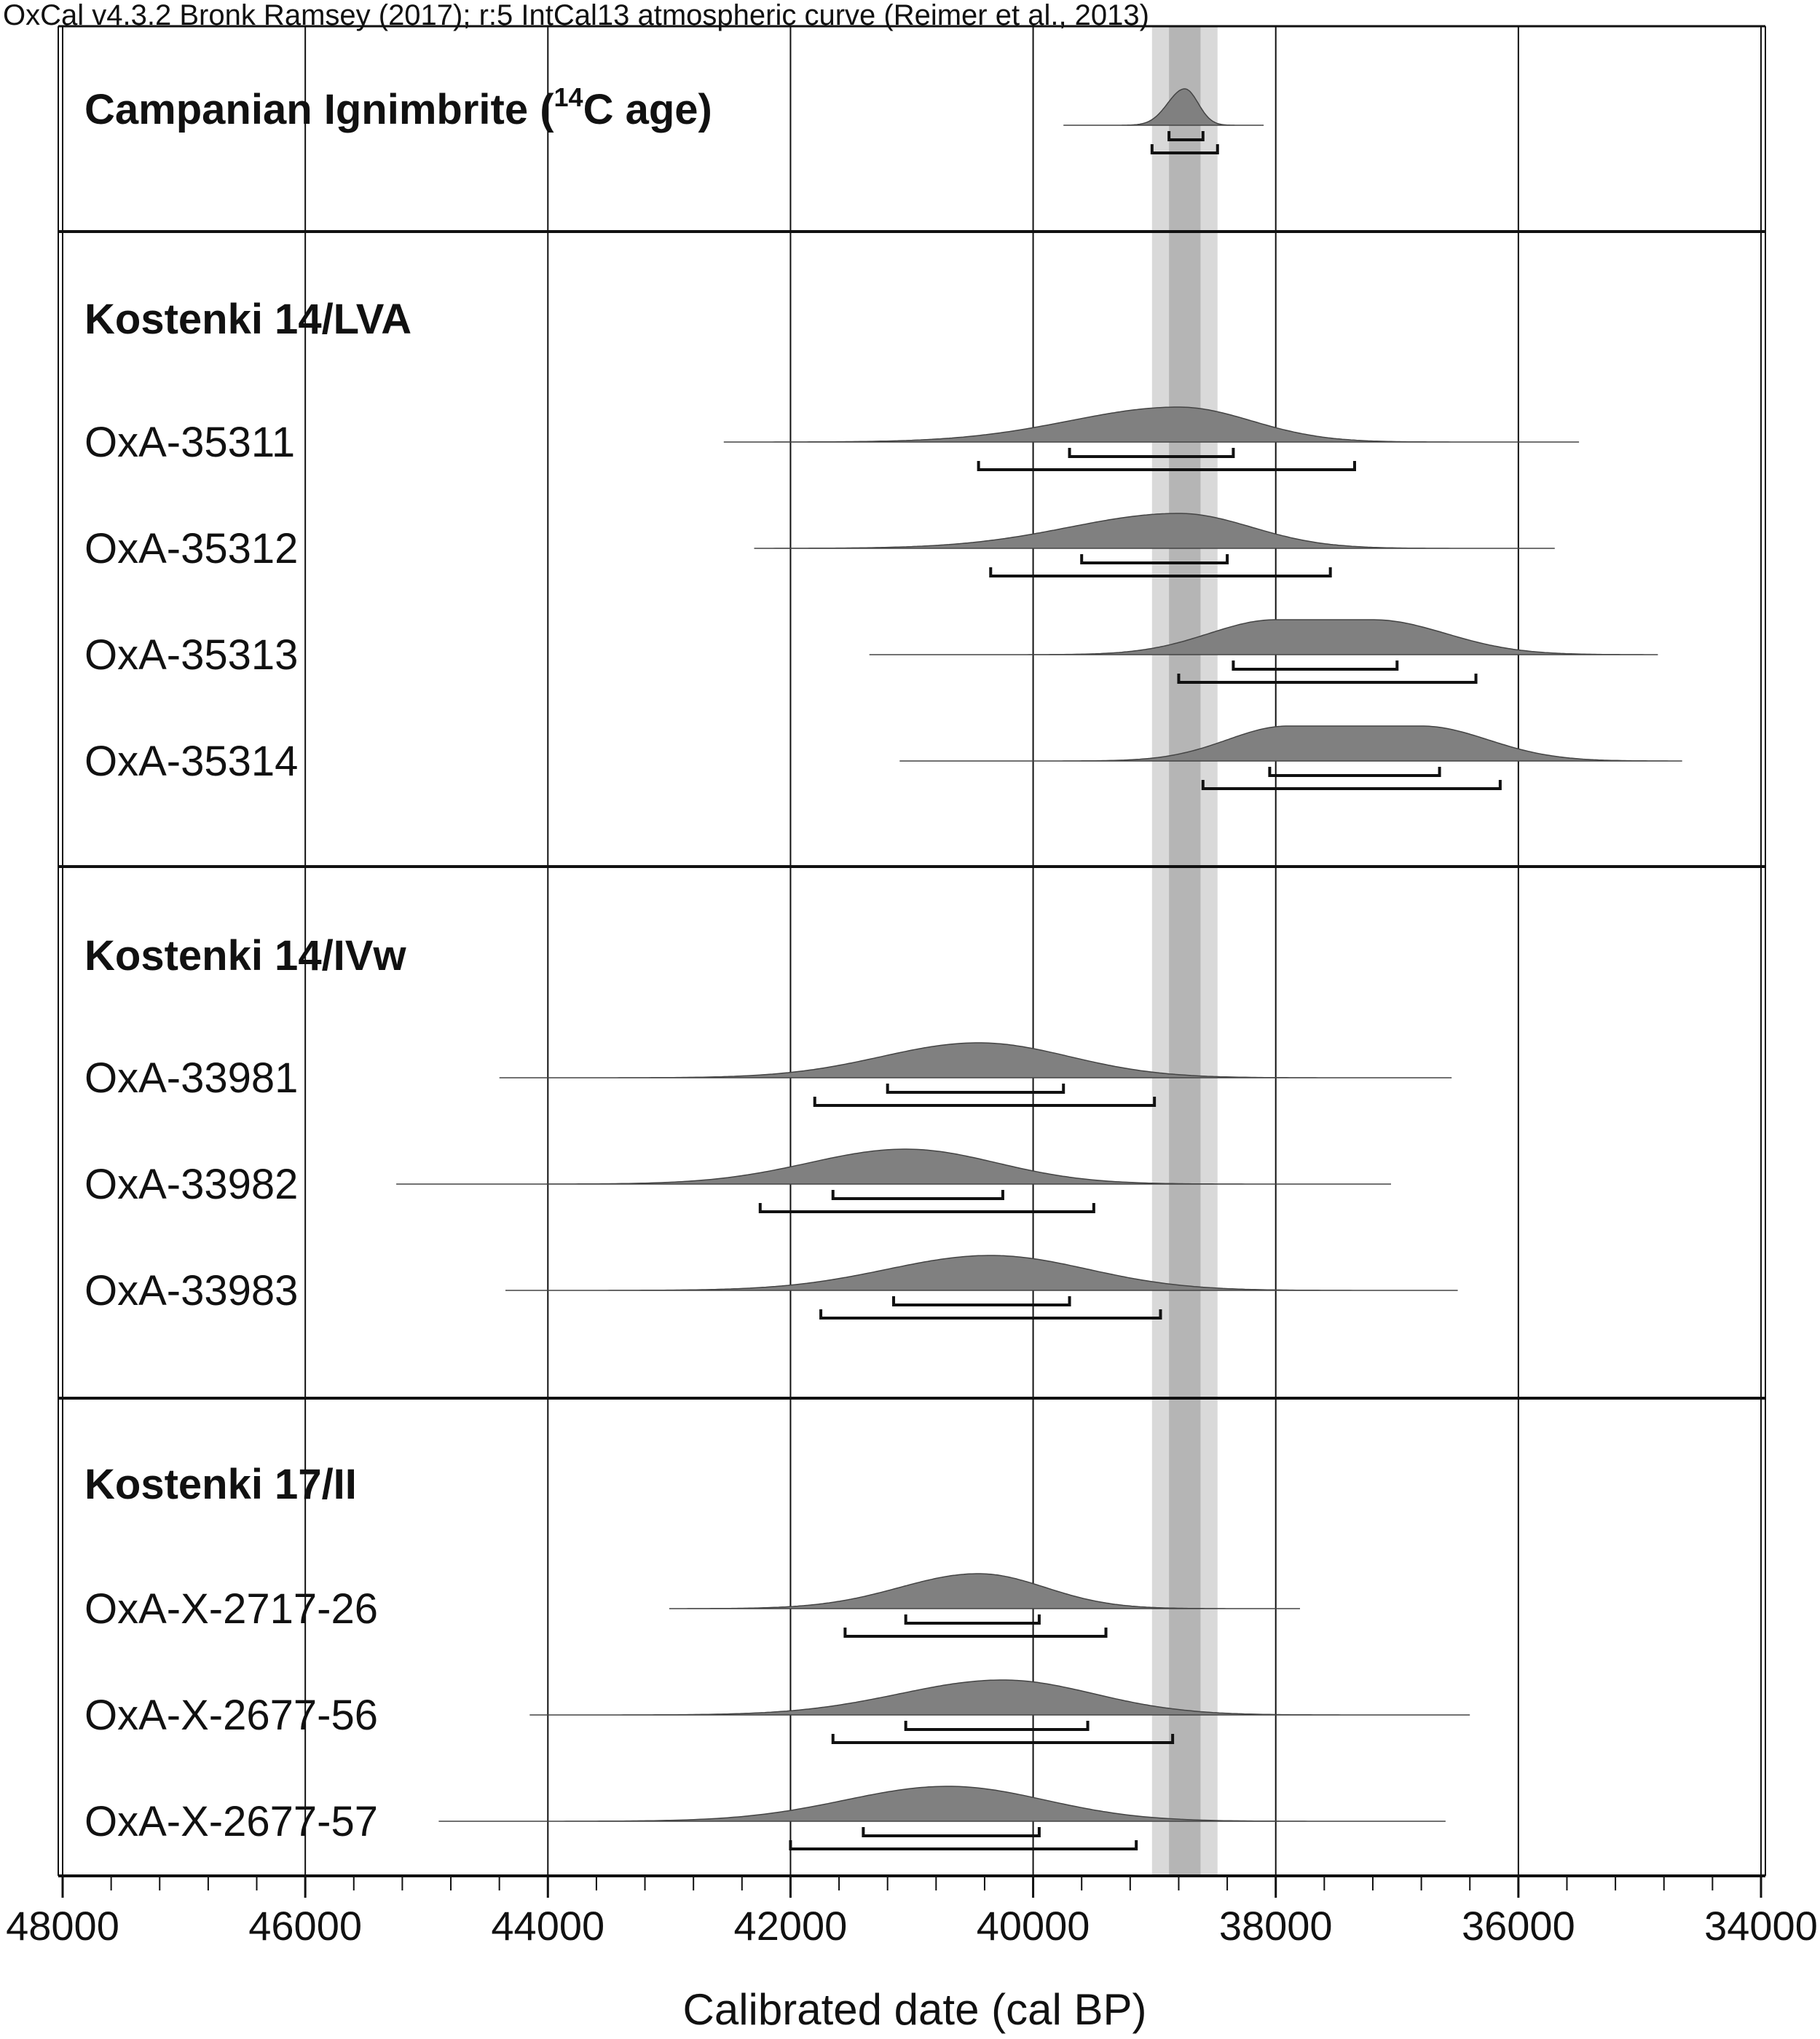  What do you see at coordinates (1761, 1926) in the screenshot?
I see `x-tick-label: 34000` at bounding box center [1761, 1926].